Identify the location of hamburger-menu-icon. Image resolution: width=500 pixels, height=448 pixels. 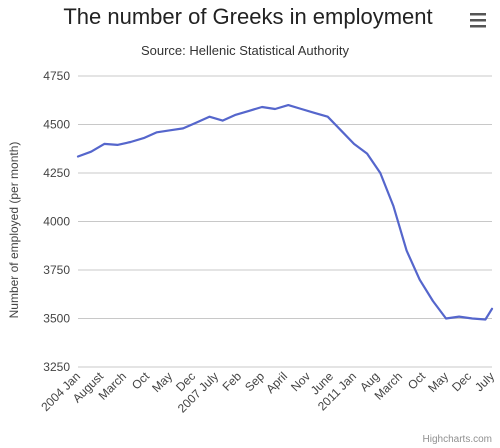
(478, 20).